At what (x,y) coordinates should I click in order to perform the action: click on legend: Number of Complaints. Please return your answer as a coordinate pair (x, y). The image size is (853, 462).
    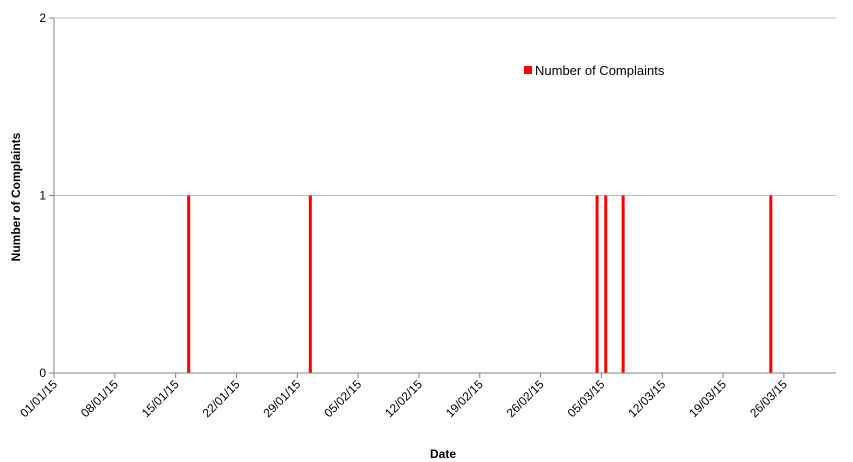
    Looking at the image, I should click on (594, 70).